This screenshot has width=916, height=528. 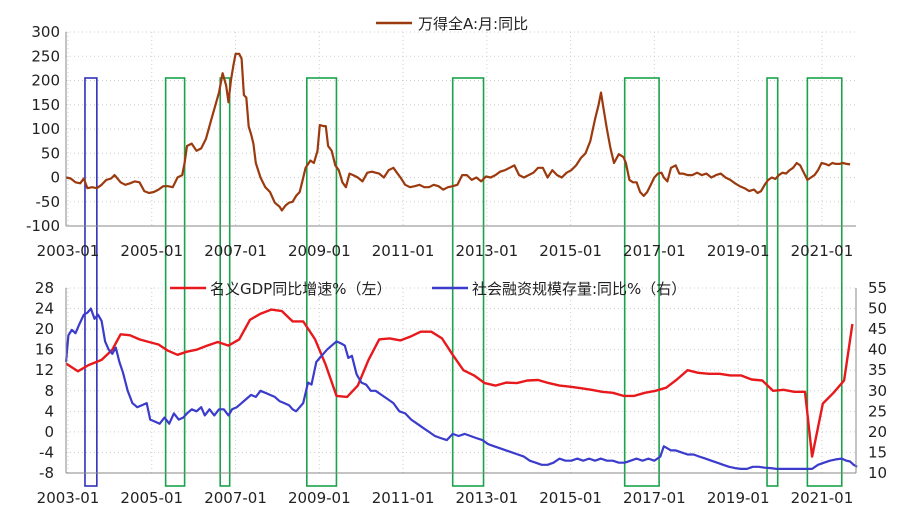 What do you see at coordinates (44, 288) in the screenshot?
I see `bottom-left-y-tick-label: 28` at bounding box center [44, 288].